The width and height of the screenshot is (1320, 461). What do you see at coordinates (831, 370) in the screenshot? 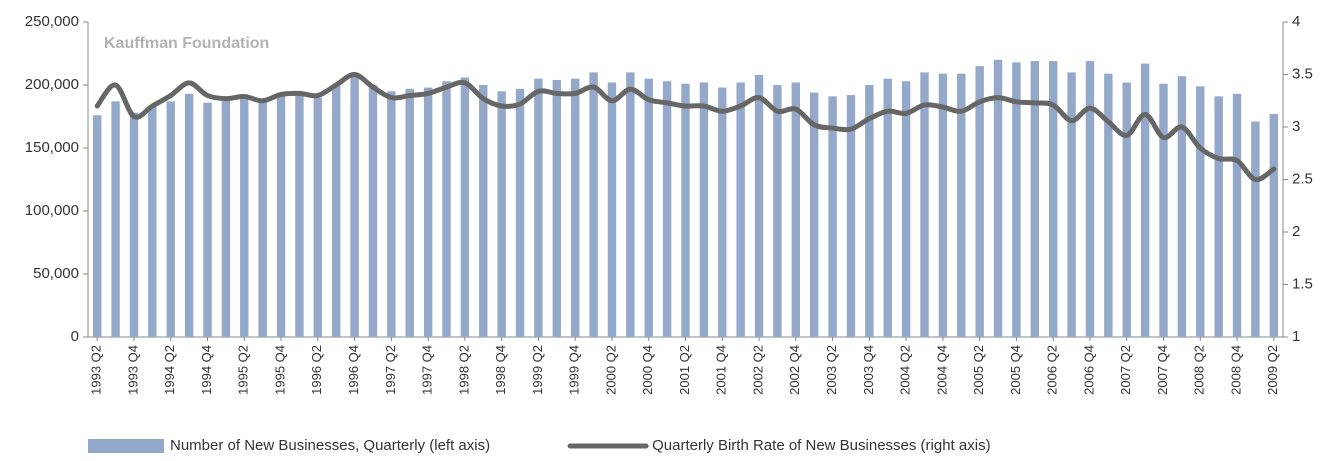
I see `x-tick-label: 2003 Q2` at bounding box center [831, 370].